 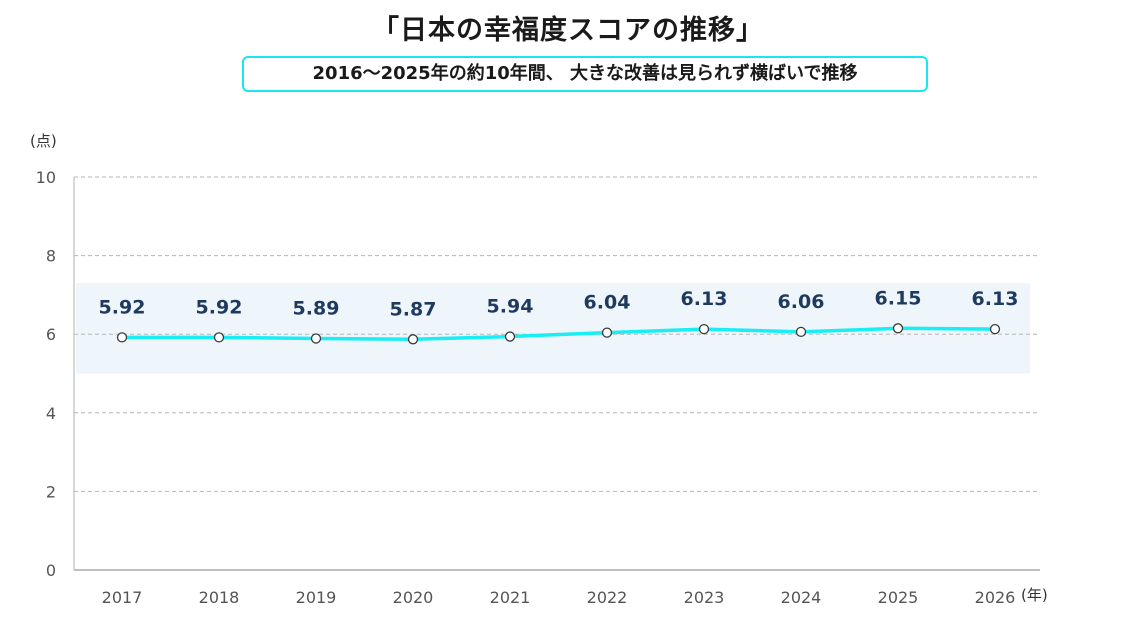 I want to click on x-tick-label: 2026, so click(x=995, y=597).